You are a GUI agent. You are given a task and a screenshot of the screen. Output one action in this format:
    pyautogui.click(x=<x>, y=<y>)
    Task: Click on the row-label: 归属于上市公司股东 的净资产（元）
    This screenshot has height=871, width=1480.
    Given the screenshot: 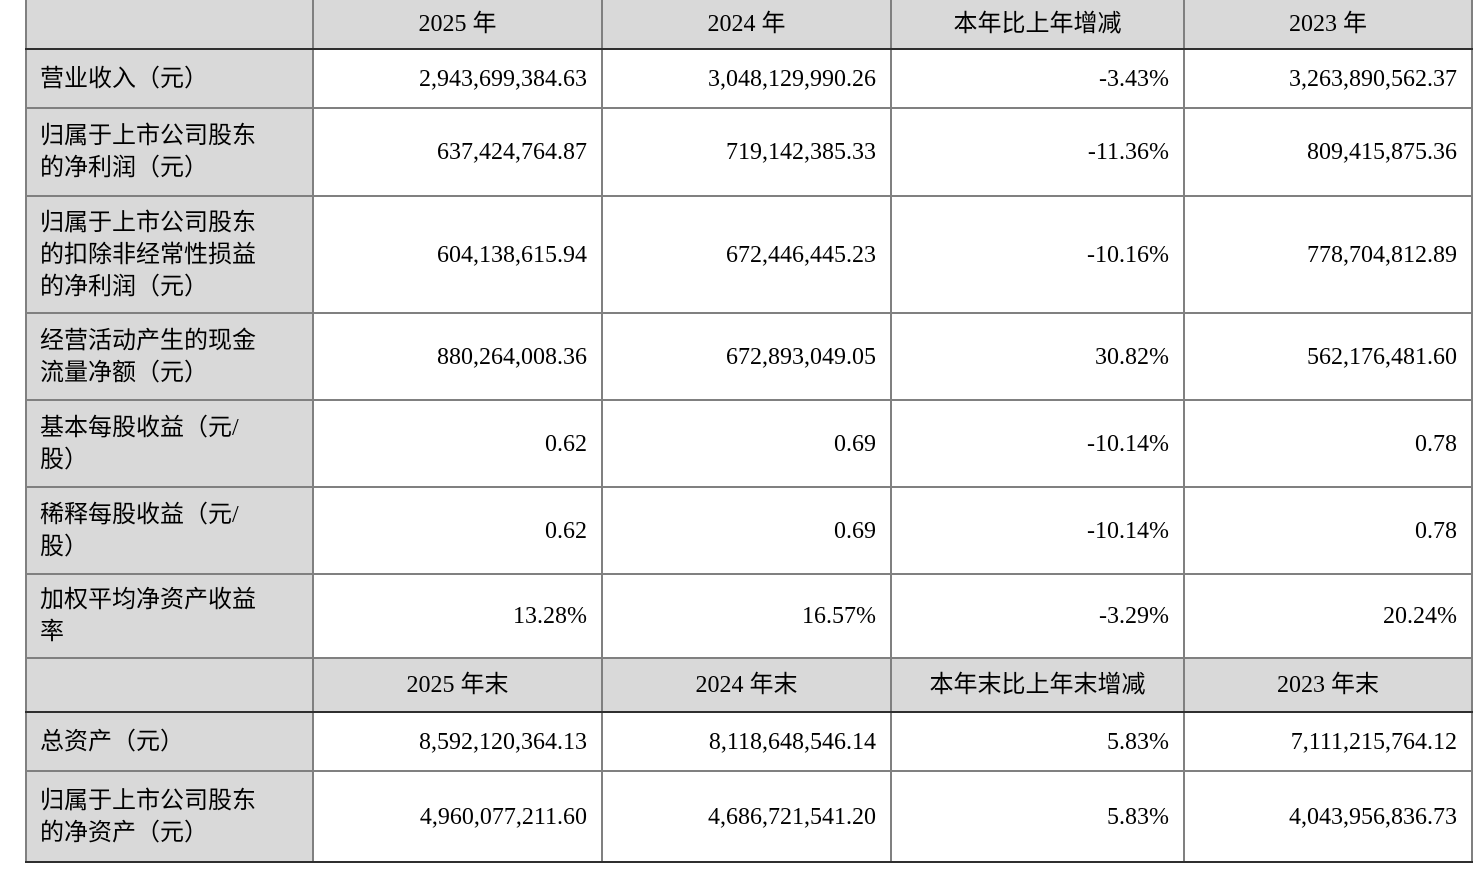 What is the action you would take?
    pyautogui.click(x=169, y=816)
    